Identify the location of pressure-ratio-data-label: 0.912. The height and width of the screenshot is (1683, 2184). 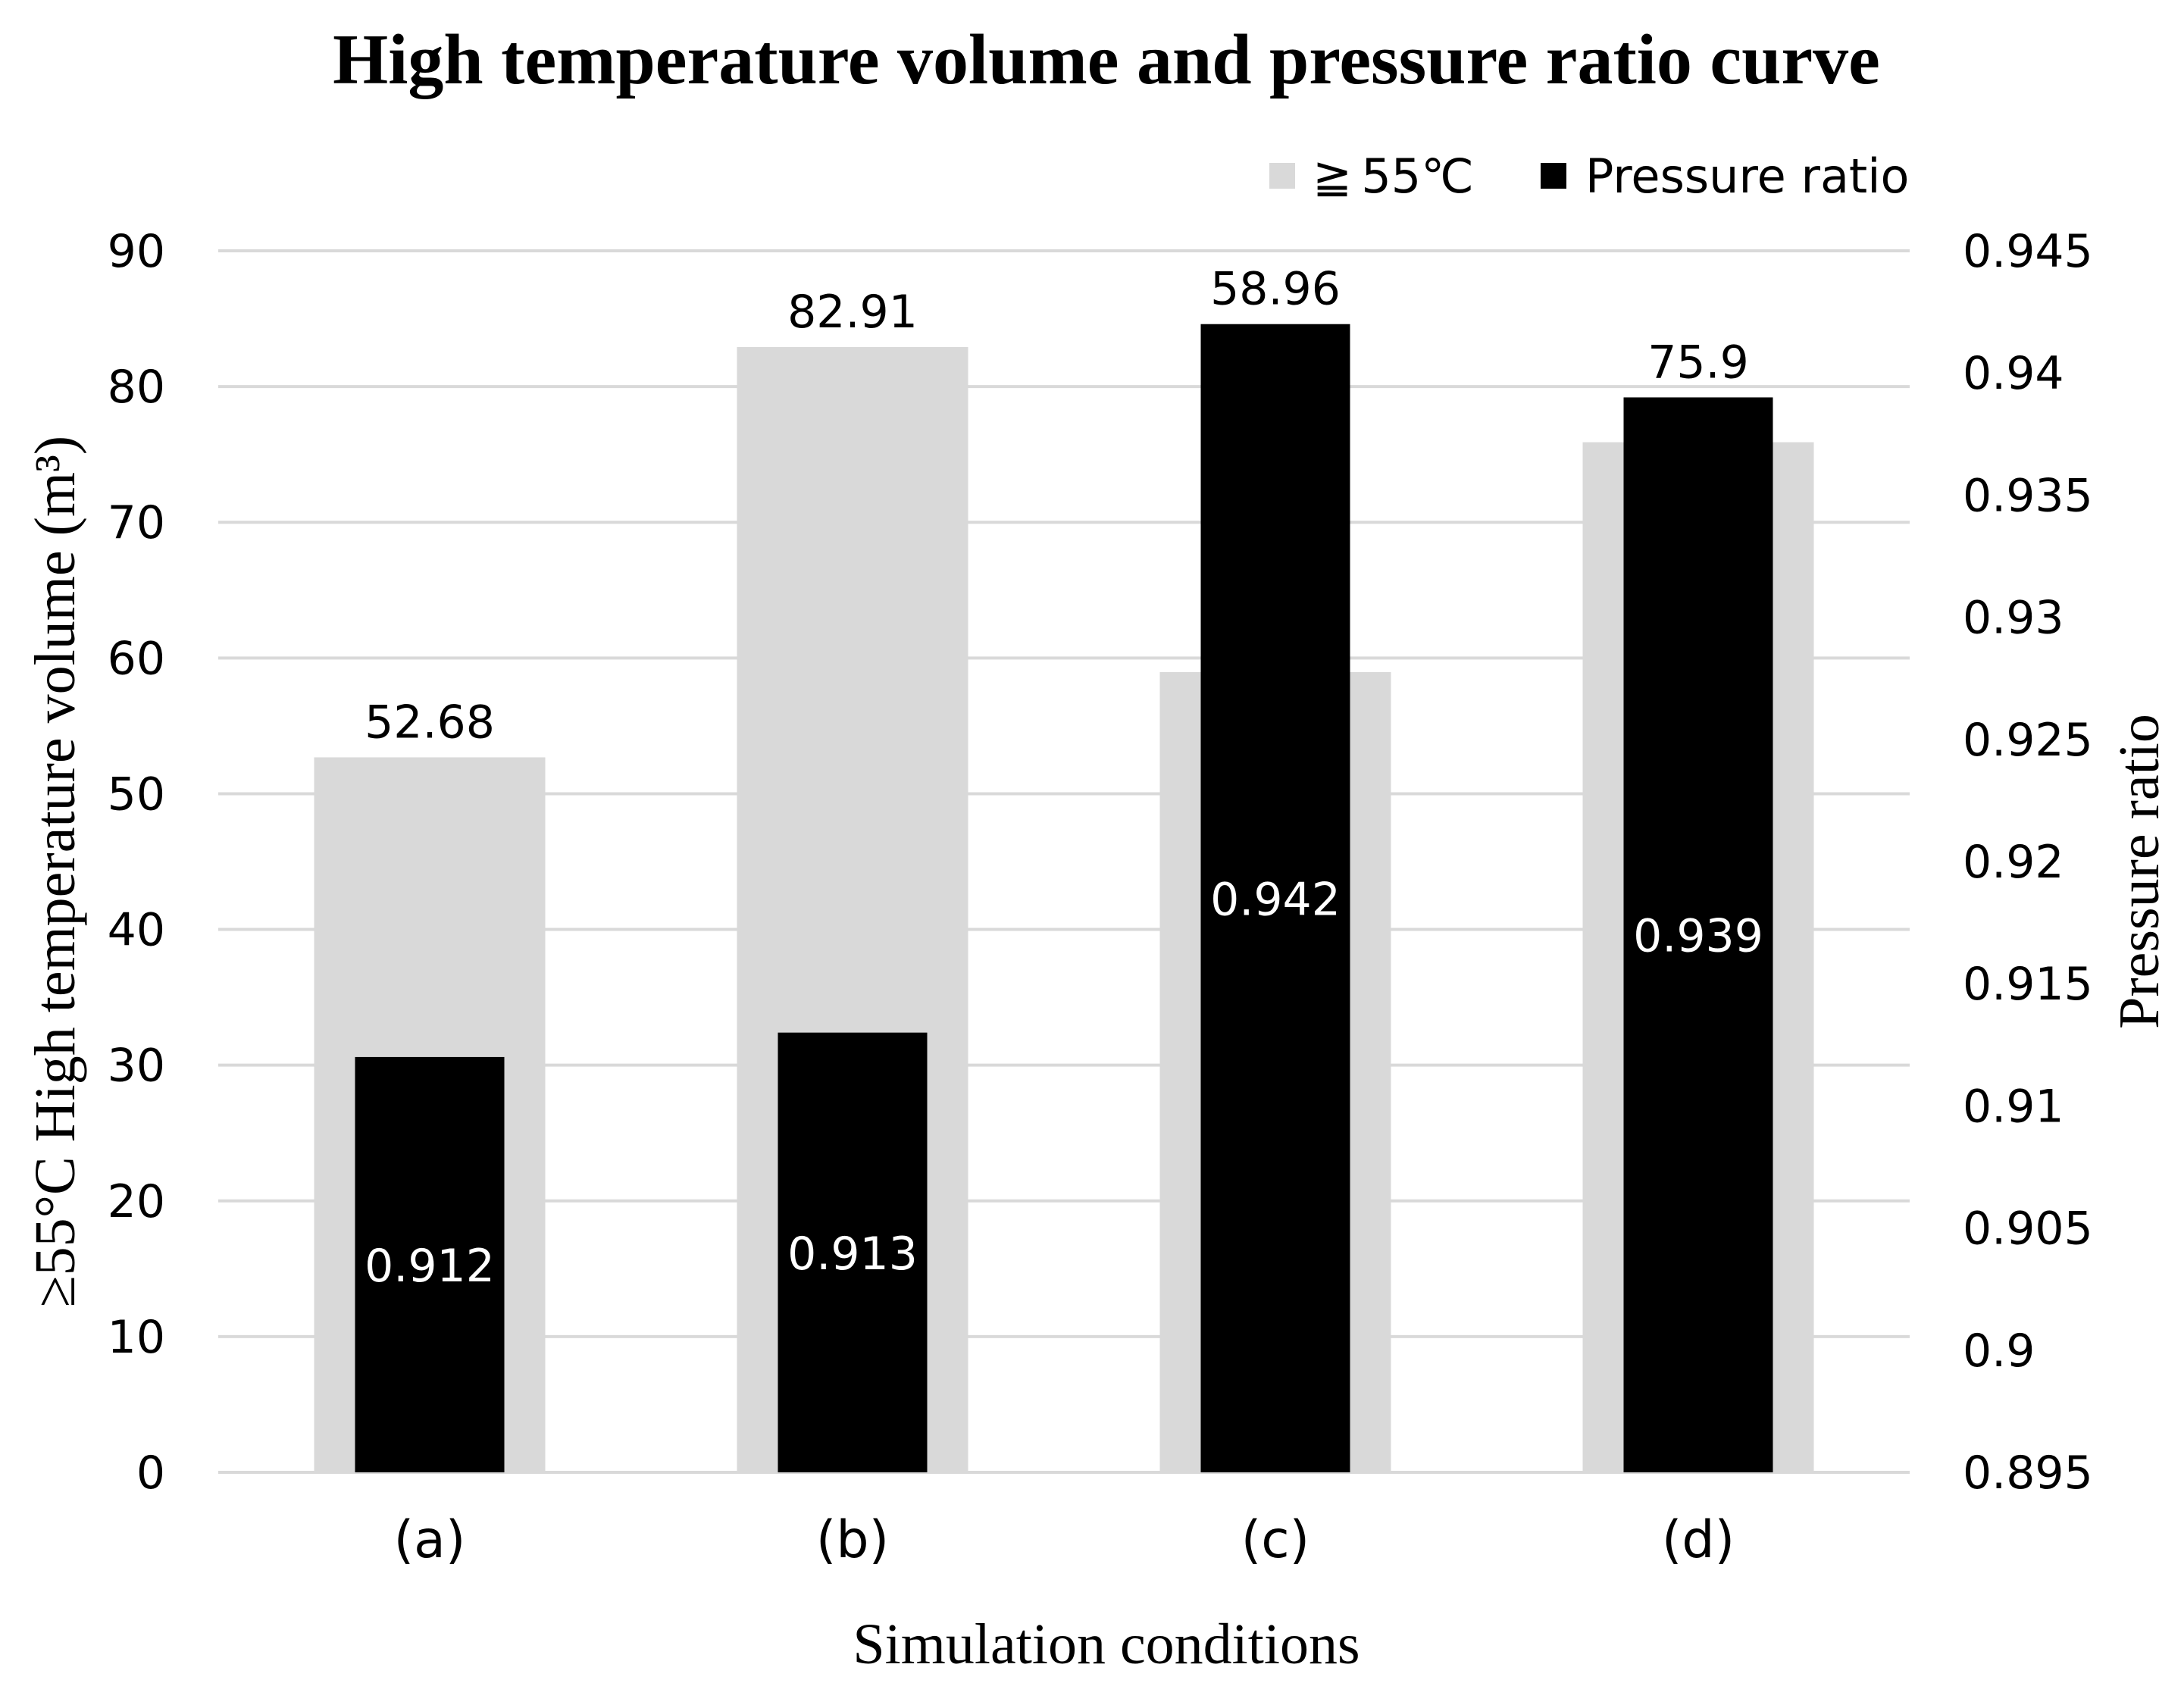
(430, 1266).